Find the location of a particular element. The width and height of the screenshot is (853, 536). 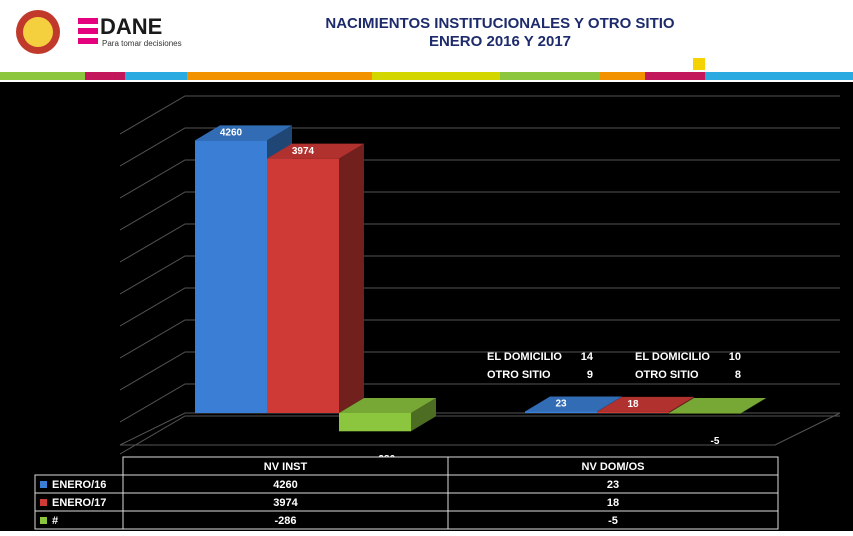

table-value: 4260 is located at coordinates (285, 485).